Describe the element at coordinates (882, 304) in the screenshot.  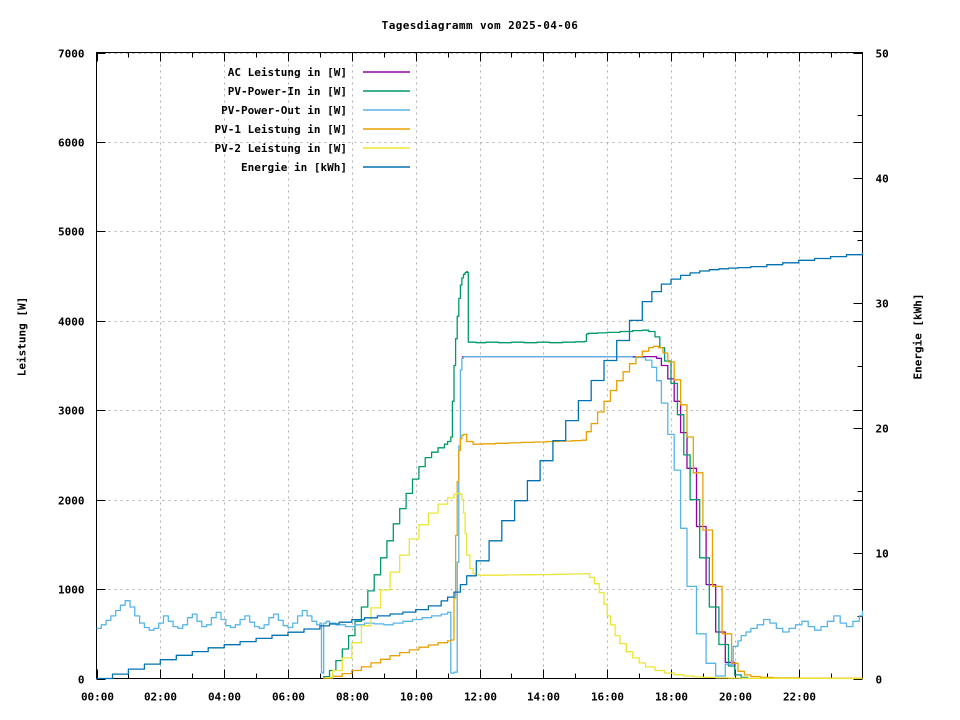
I see `y2-tick-label: 30` at that location.